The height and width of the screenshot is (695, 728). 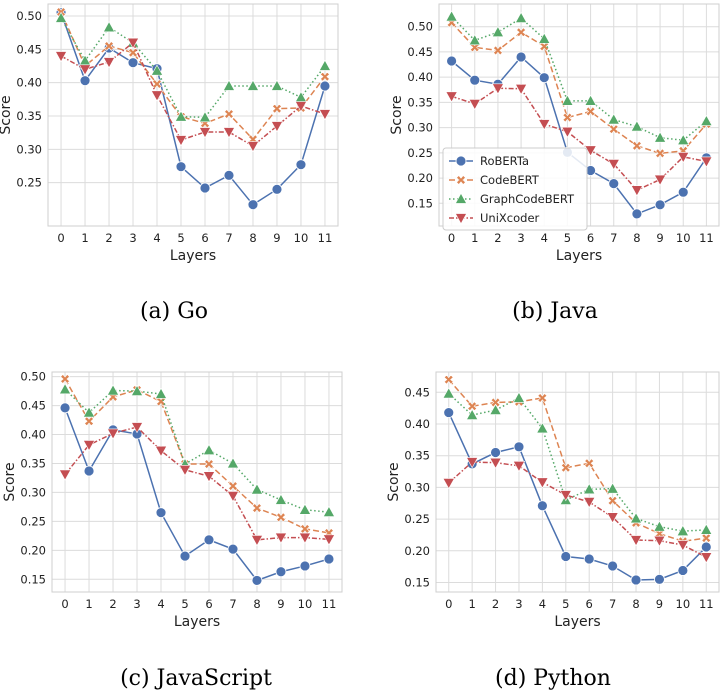 What do you see at coordinates (33, 521) in the screenshot?
I see `y-tick-label: 0.25` at bounding box center [33, 521].